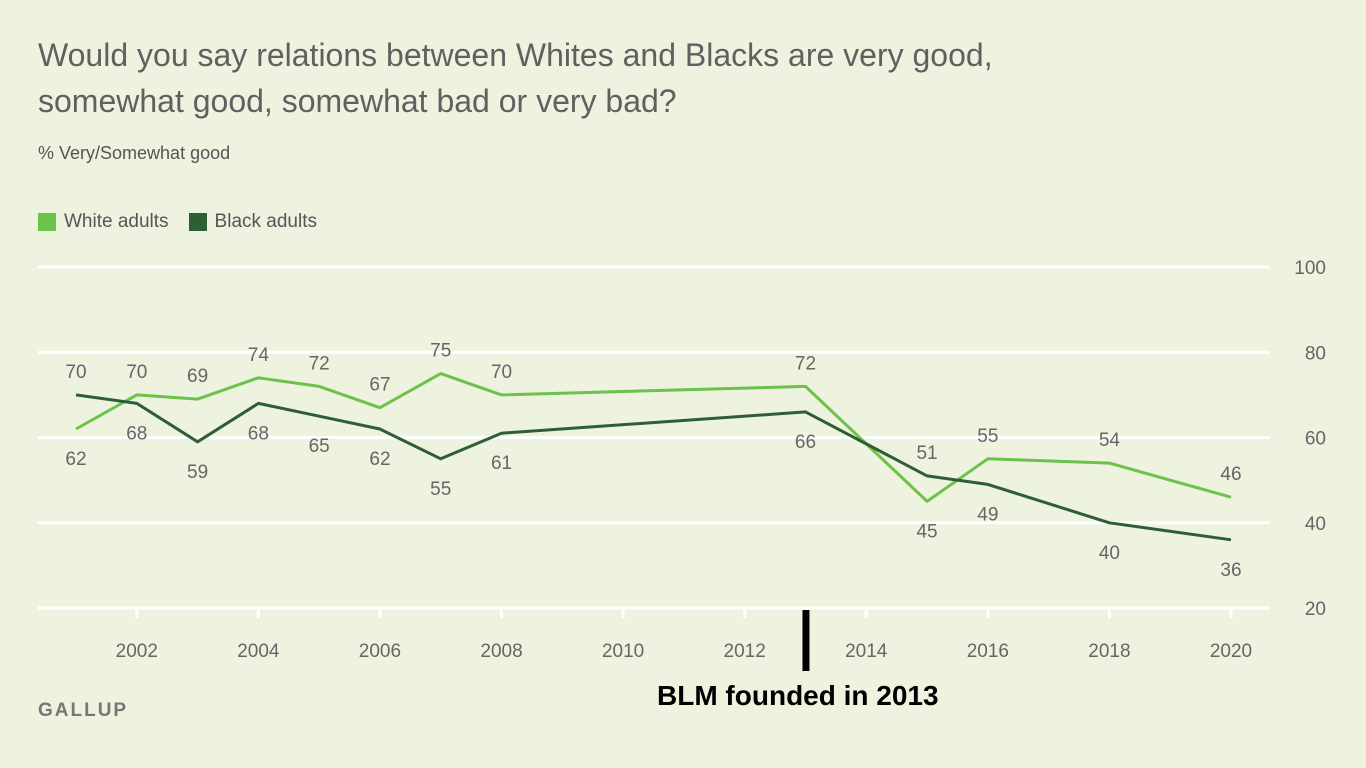 The width and height of the screenshot is (1366, 768). Describe the element at coordinates (75, 459) in the screenshot. I see `data-label-white-adults-2001: 62` at that location.